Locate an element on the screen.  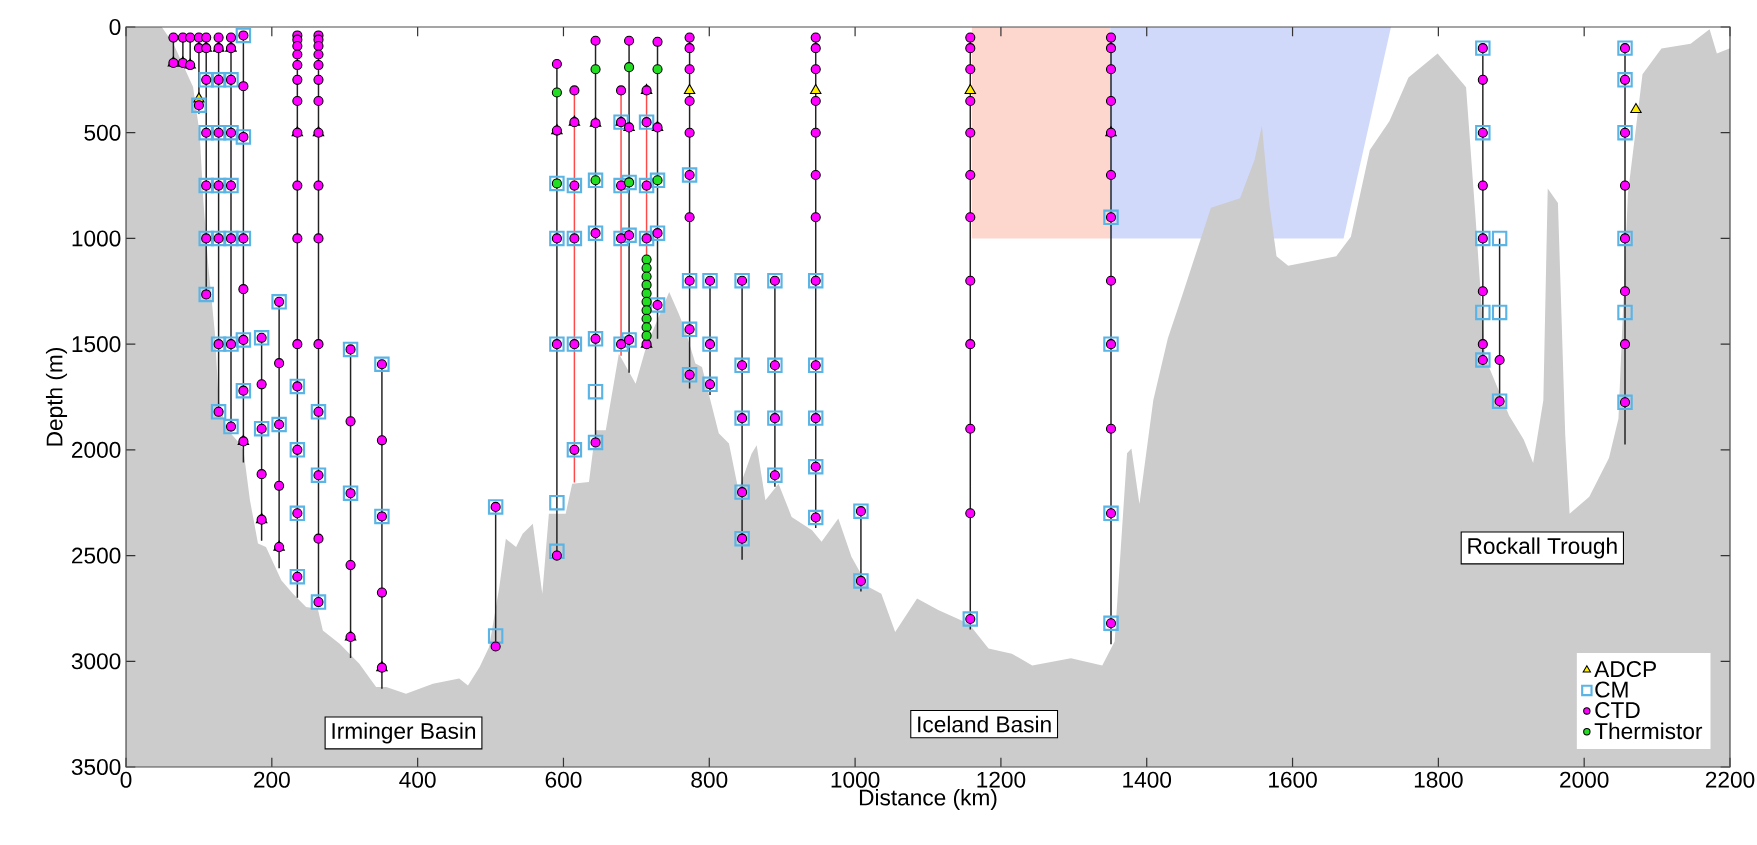
annotation: Irminger Basin is located at coordinates (404, 733).